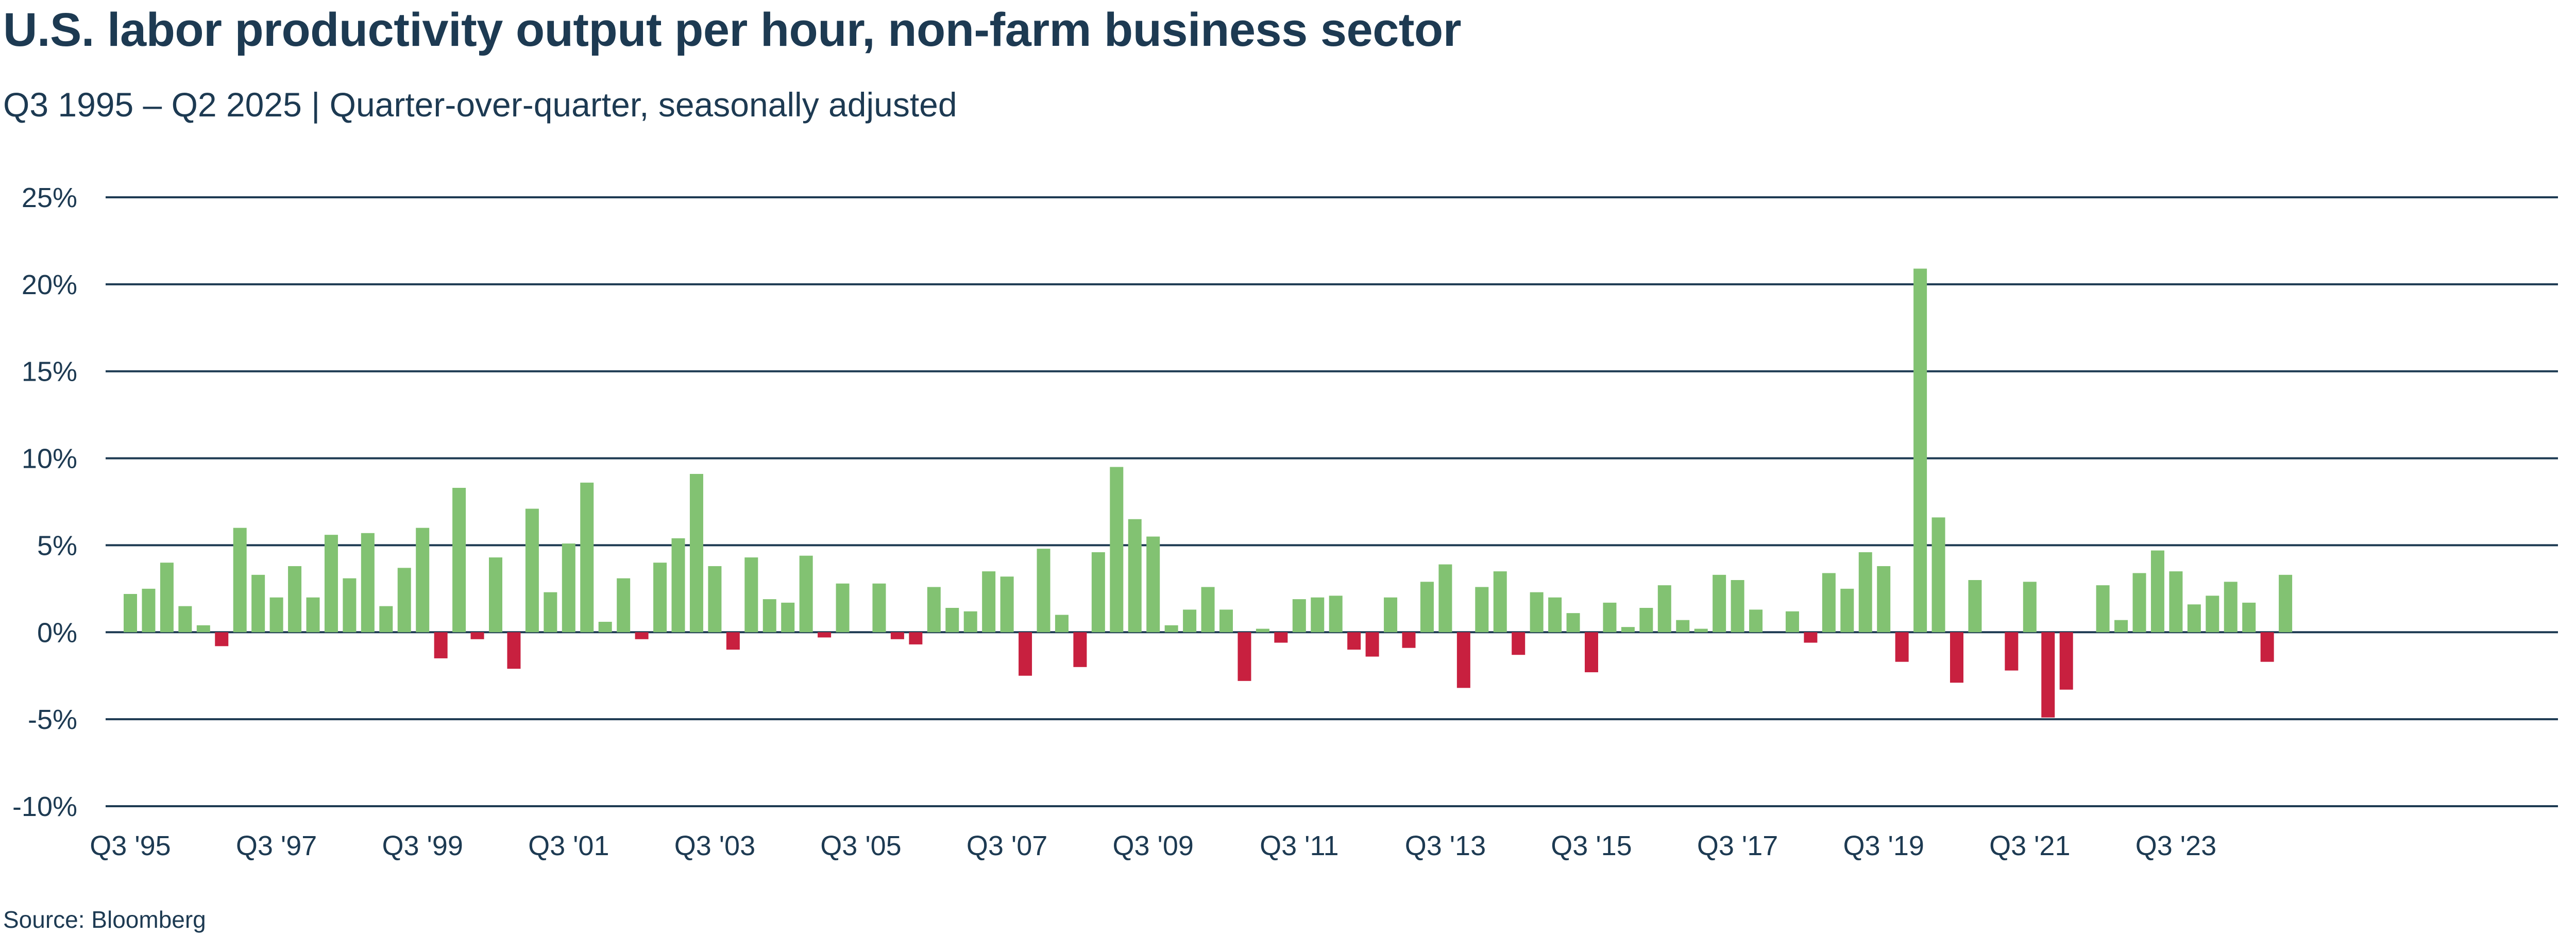  I want to click on x-tick-label: Q3 '13, so click(1445, 845).